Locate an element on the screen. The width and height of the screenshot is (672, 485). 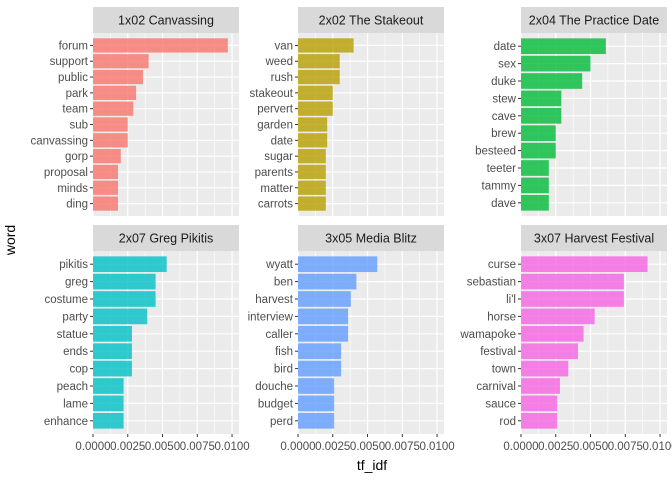
bar-tammy is located at coordinates (535, 185).